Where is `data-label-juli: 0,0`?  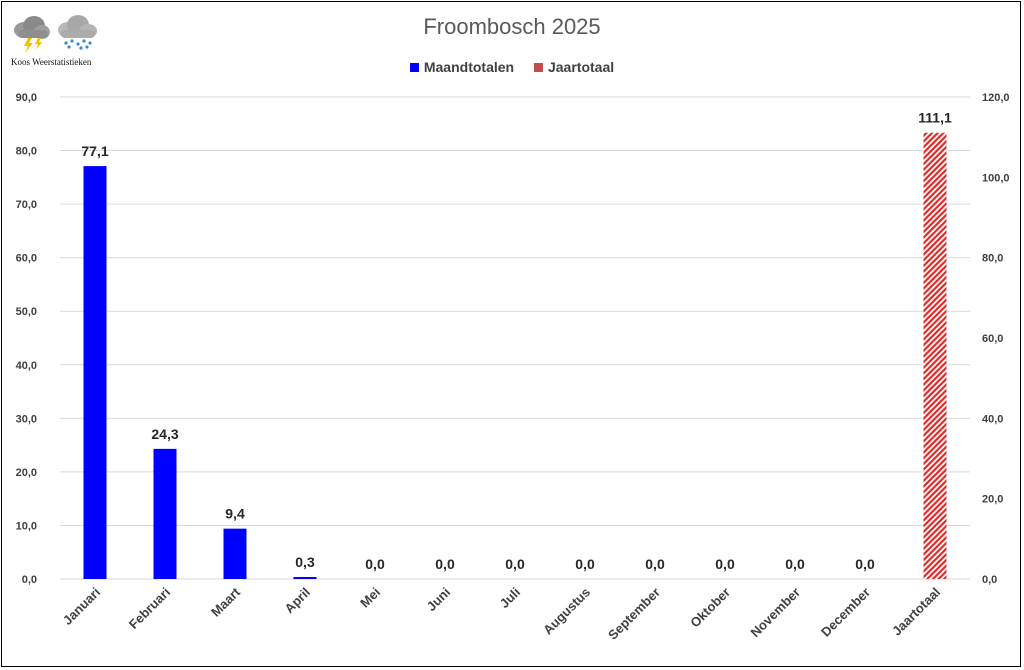 data-label-juli: 0,0 is located at coordinates (515, 564).